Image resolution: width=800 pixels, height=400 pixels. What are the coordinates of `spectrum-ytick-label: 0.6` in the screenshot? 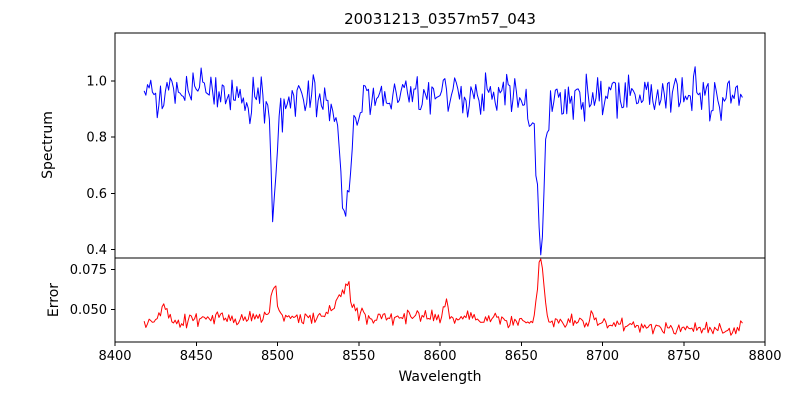 It's located at (96, 194).